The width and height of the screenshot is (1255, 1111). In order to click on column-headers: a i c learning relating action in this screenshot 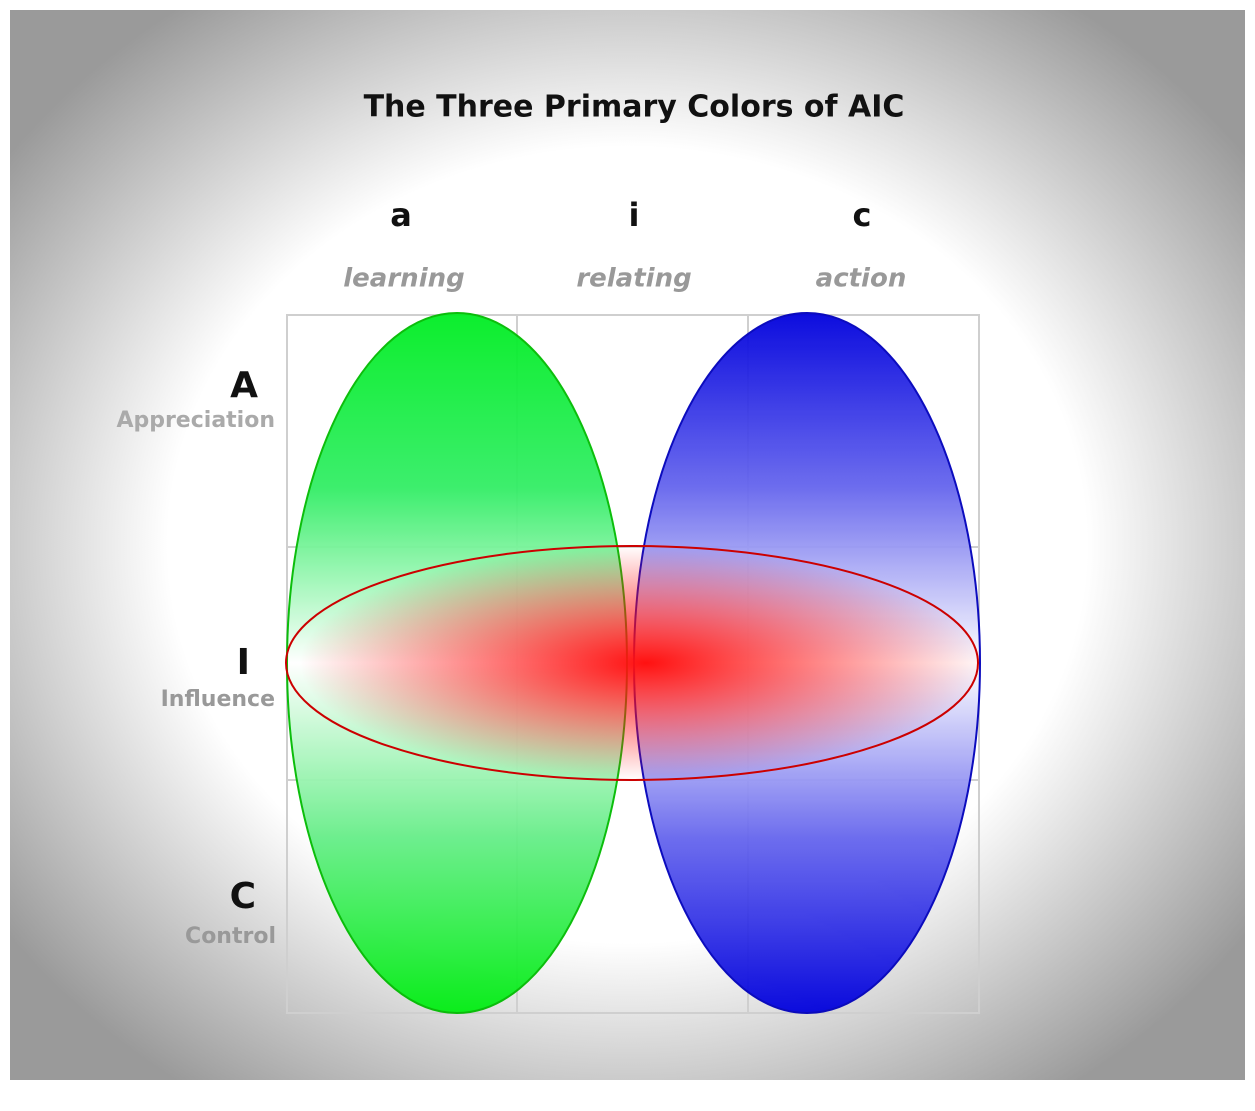, I will do `click(624, 245)`.